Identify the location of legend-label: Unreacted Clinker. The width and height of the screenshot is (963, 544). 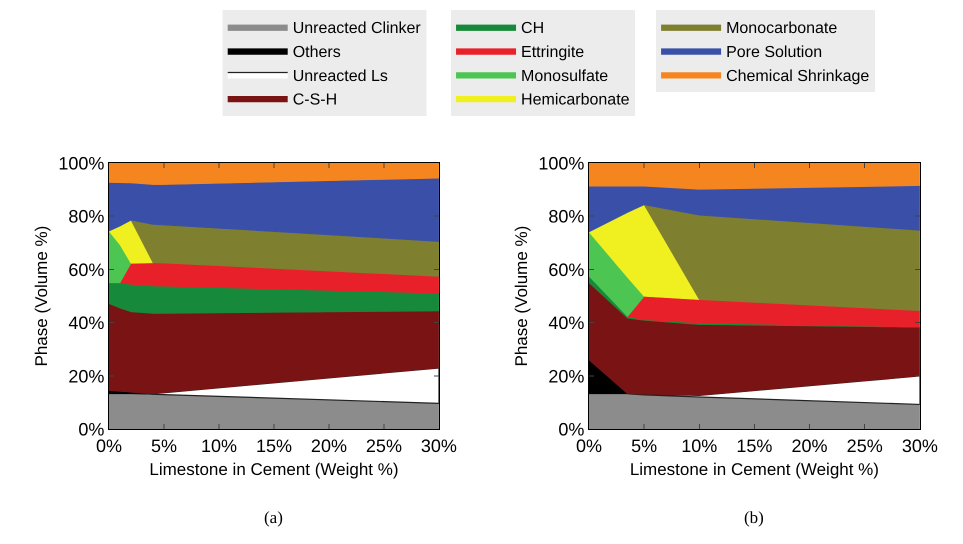
(357, 29).